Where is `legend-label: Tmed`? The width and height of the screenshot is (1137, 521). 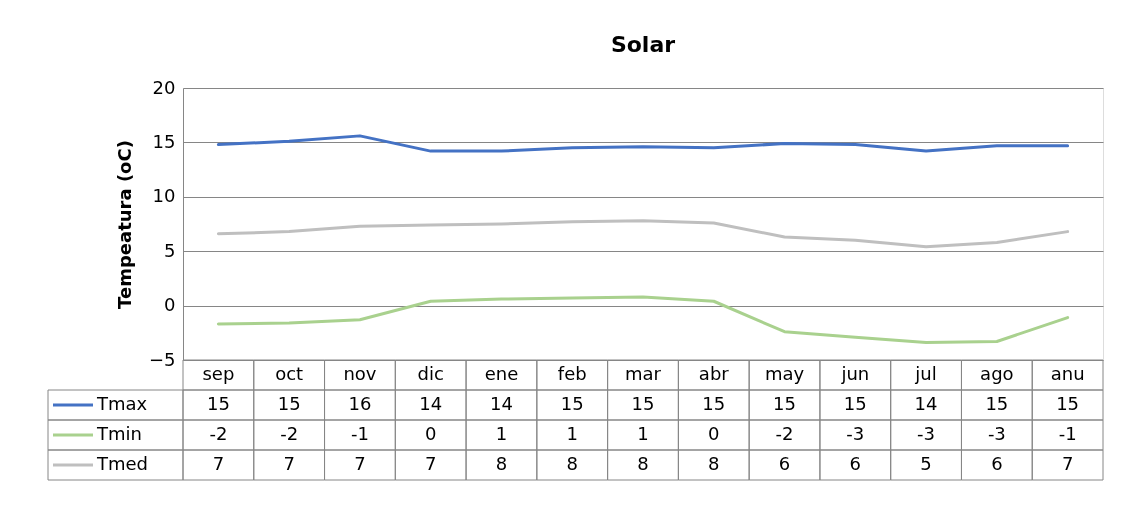
legend-label: Tmed is located at coordinates (122, 463).